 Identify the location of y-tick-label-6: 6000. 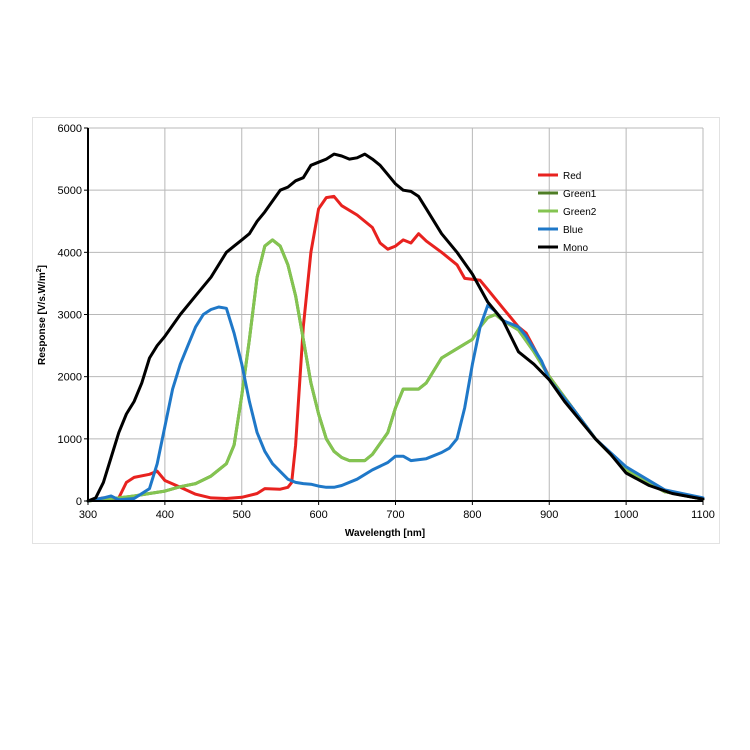
(70, 129).